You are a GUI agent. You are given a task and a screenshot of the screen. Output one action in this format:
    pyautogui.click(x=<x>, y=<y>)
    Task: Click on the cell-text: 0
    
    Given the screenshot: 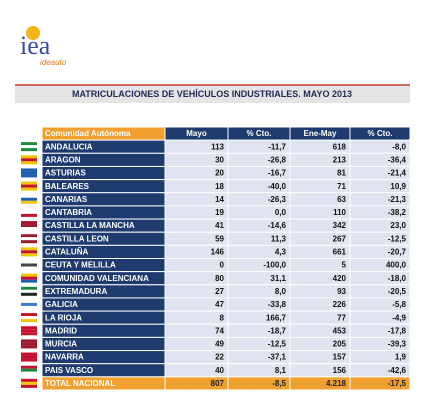 What is the action you would take?
    pyautogui.click(x=222, y=265)
    